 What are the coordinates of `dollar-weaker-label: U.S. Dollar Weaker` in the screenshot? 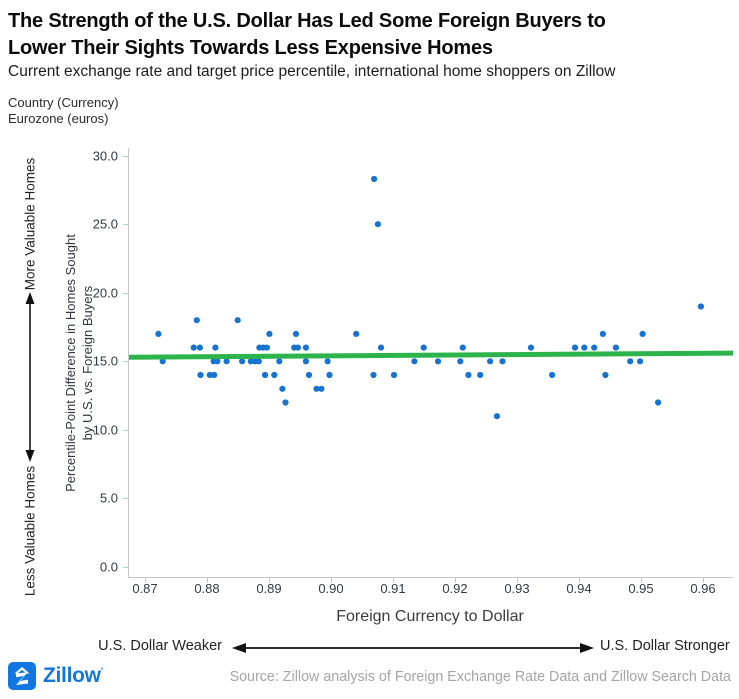 It's located at (160, 646).